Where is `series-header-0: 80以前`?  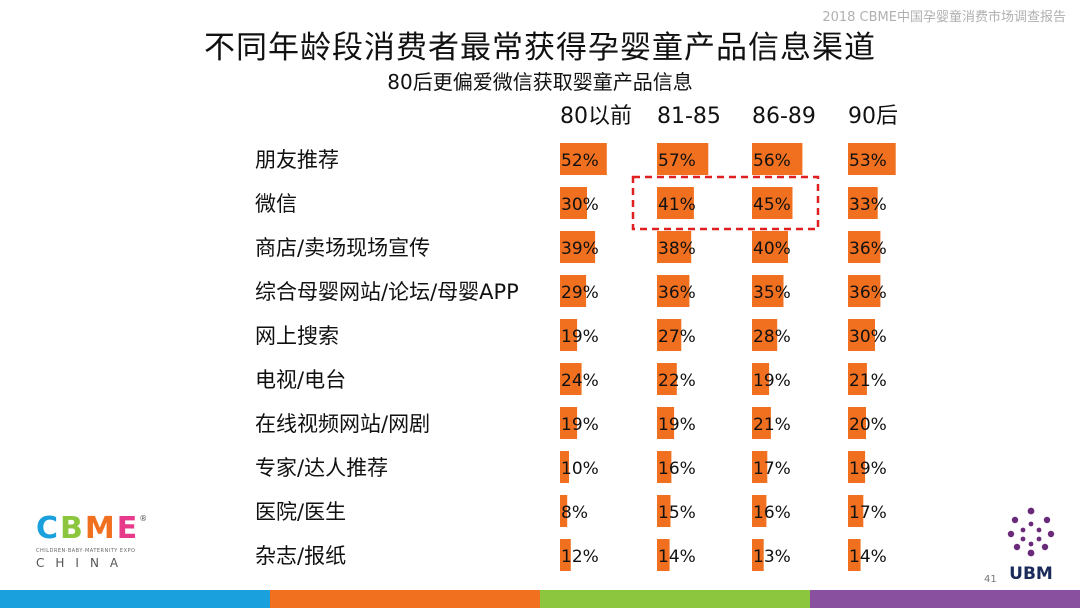
series-header-0: 80以前 is located at coordinates (596, 116).